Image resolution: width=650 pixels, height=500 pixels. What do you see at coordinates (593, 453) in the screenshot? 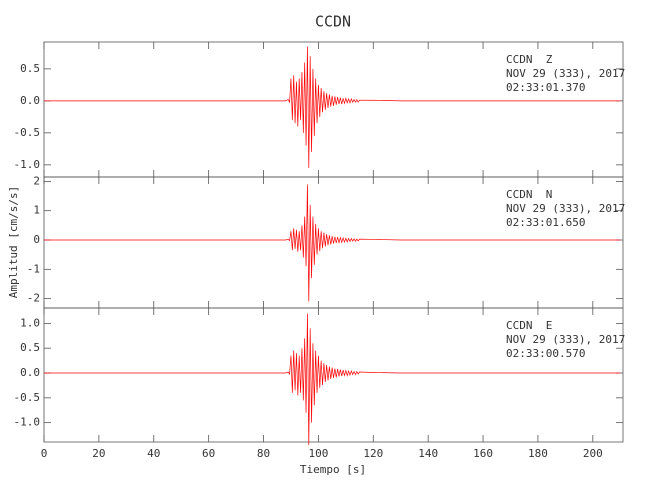
I see `x-tick-label: 200` at bounding box center [593, 453].